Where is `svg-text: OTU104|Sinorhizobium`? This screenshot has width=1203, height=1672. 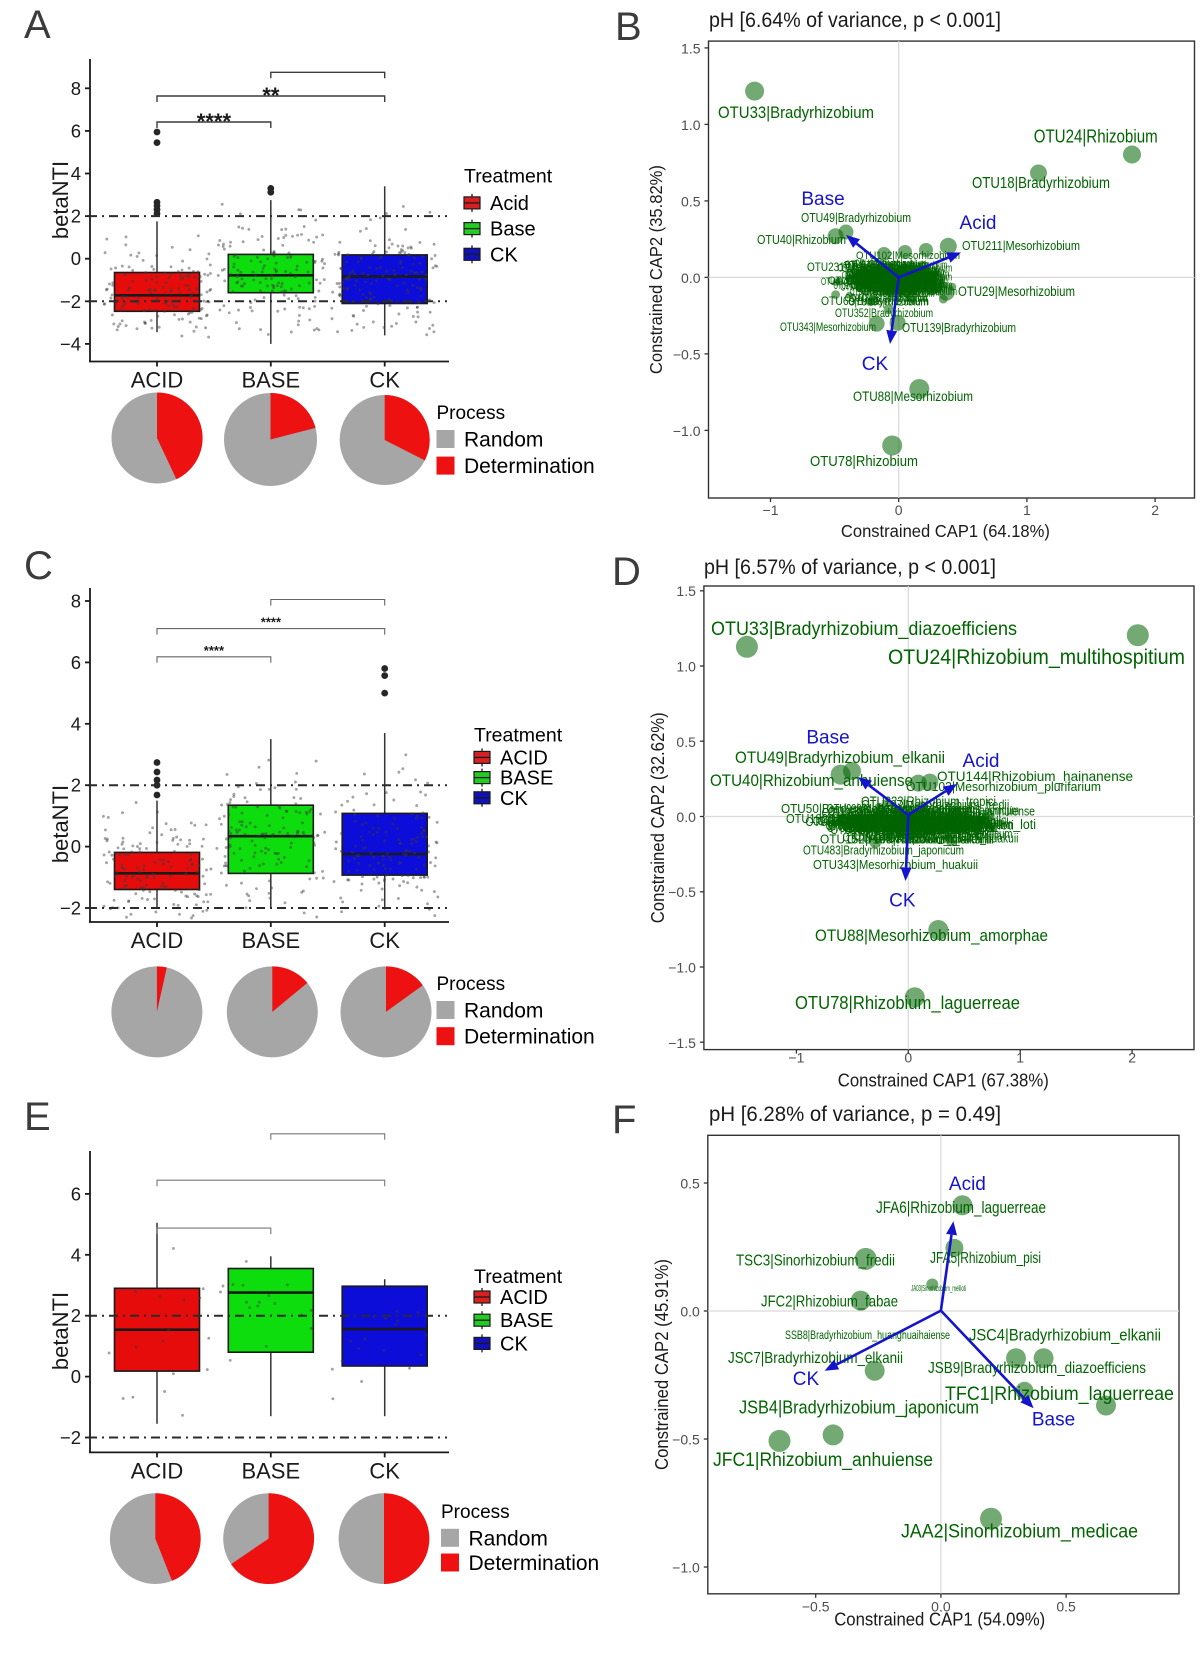
svg-text: OTU104|Sinorhizobium is located at coordinates (900, 279).